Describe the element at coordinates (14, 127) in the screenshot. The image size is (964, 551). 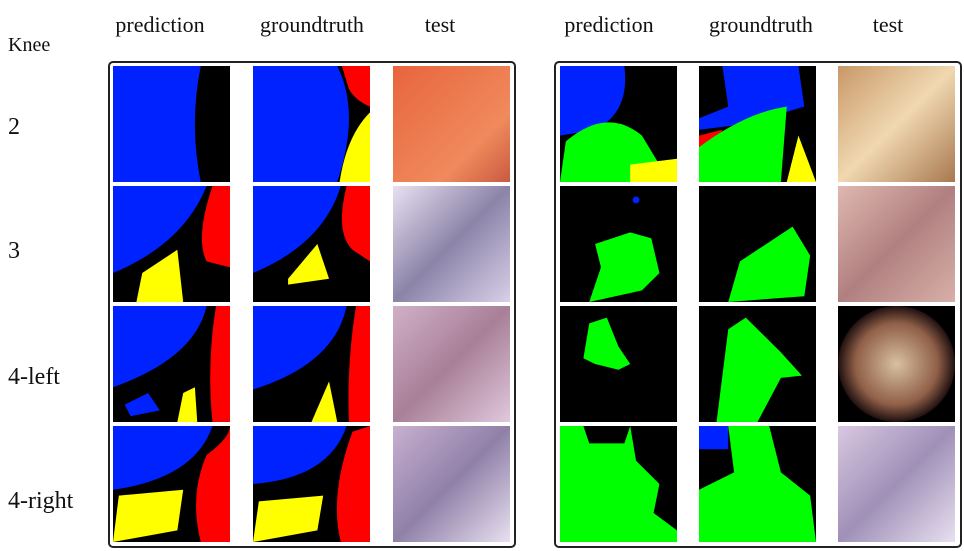
I see `row-label: 2` at that location.